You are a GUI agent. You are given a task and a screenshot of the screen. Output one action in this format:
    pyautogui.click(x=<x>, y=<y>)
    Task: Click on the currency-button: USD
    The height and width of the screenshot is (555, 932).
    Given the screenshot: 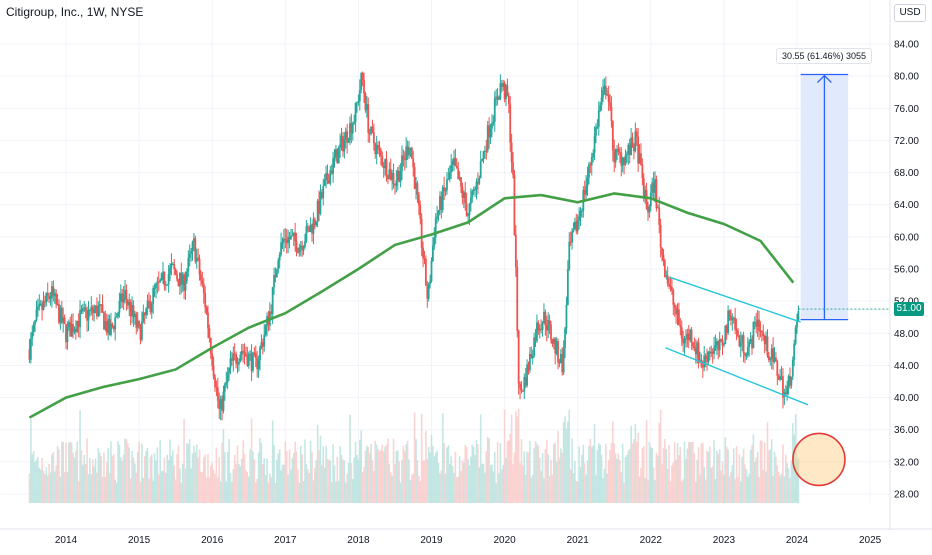 What is the action you would take?
    pyautogui.click(x=910, y=13)
    